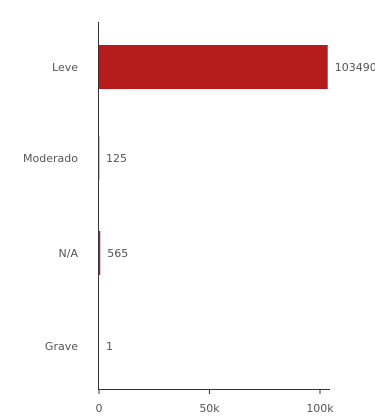 This screenshot has height=418, width=375. What do you see at coordinates (209, 408) in the screenshot?
I see `x-tick-label: 50k` at bounding box center [209, 408].